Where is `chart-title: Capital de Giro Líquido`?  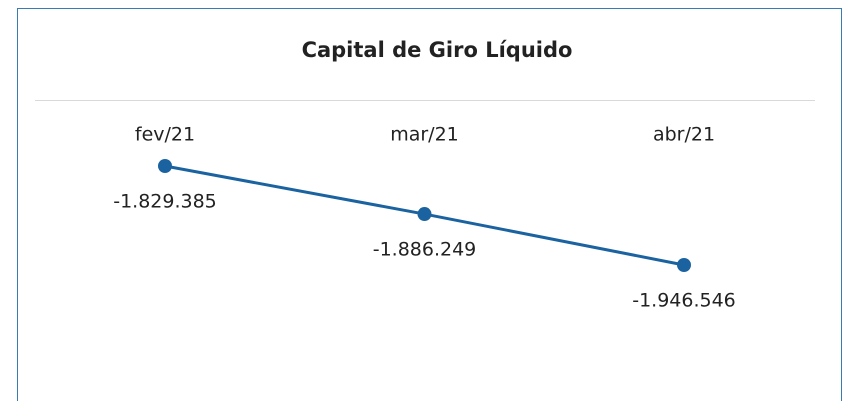
chart-title: Capital de Giro Líquido is located at coordinates (437, 50).